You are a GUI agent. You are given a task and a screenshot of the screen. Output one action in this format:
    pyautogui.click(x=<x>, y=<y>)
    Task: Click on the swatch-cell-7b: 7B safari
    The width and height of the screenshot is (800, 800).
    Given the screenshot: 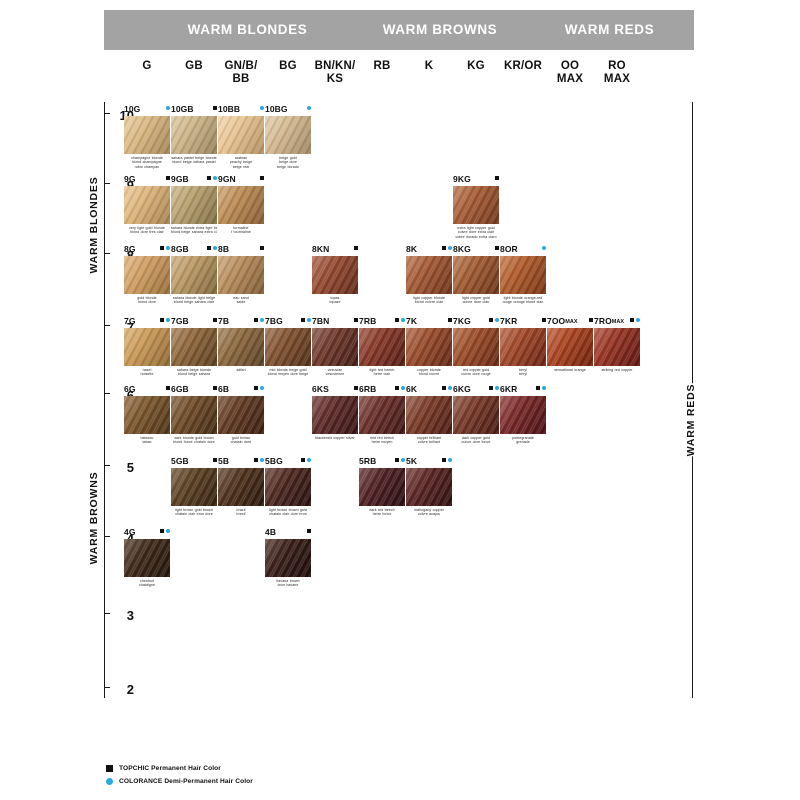 What is the action you would take?
    pyautogui.click(x=241, y=344)
    